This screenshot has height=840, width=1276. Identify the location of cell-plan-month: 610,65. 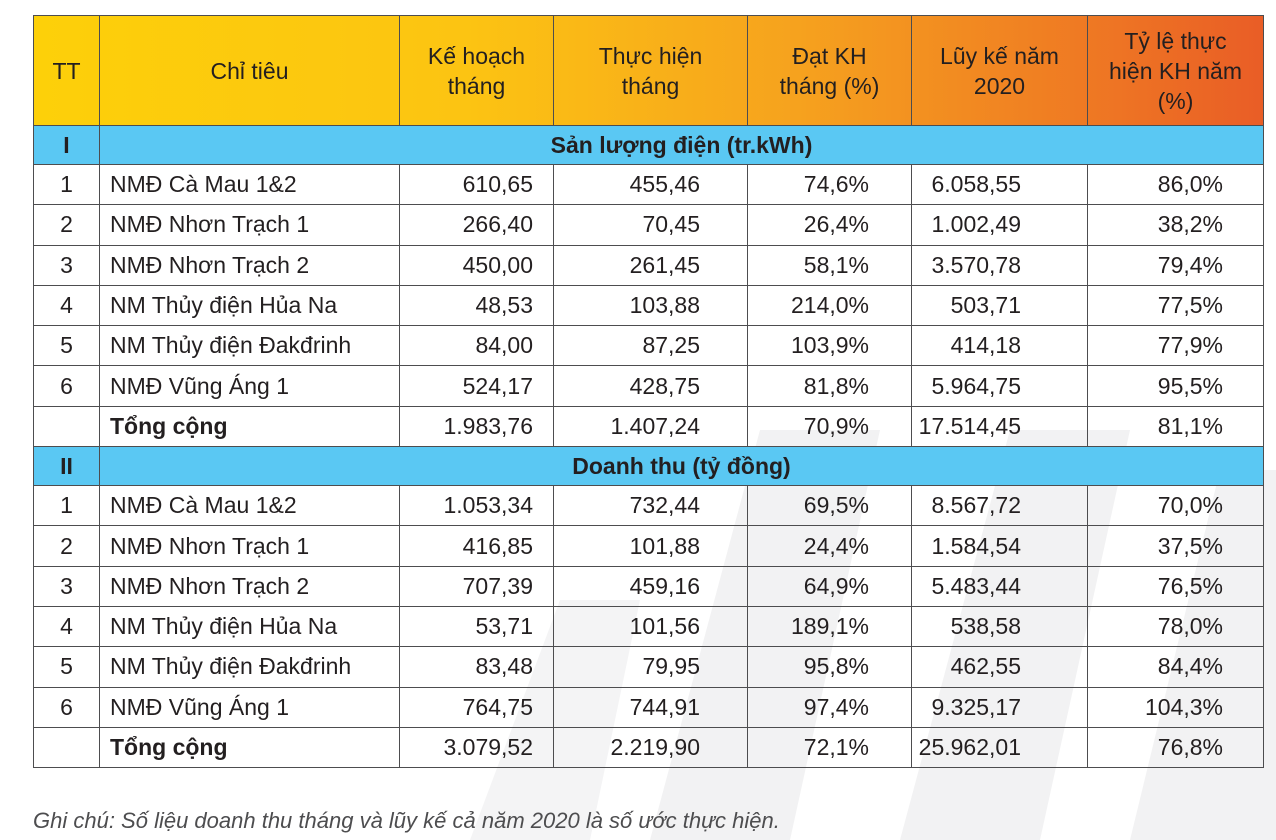
(476, 184).